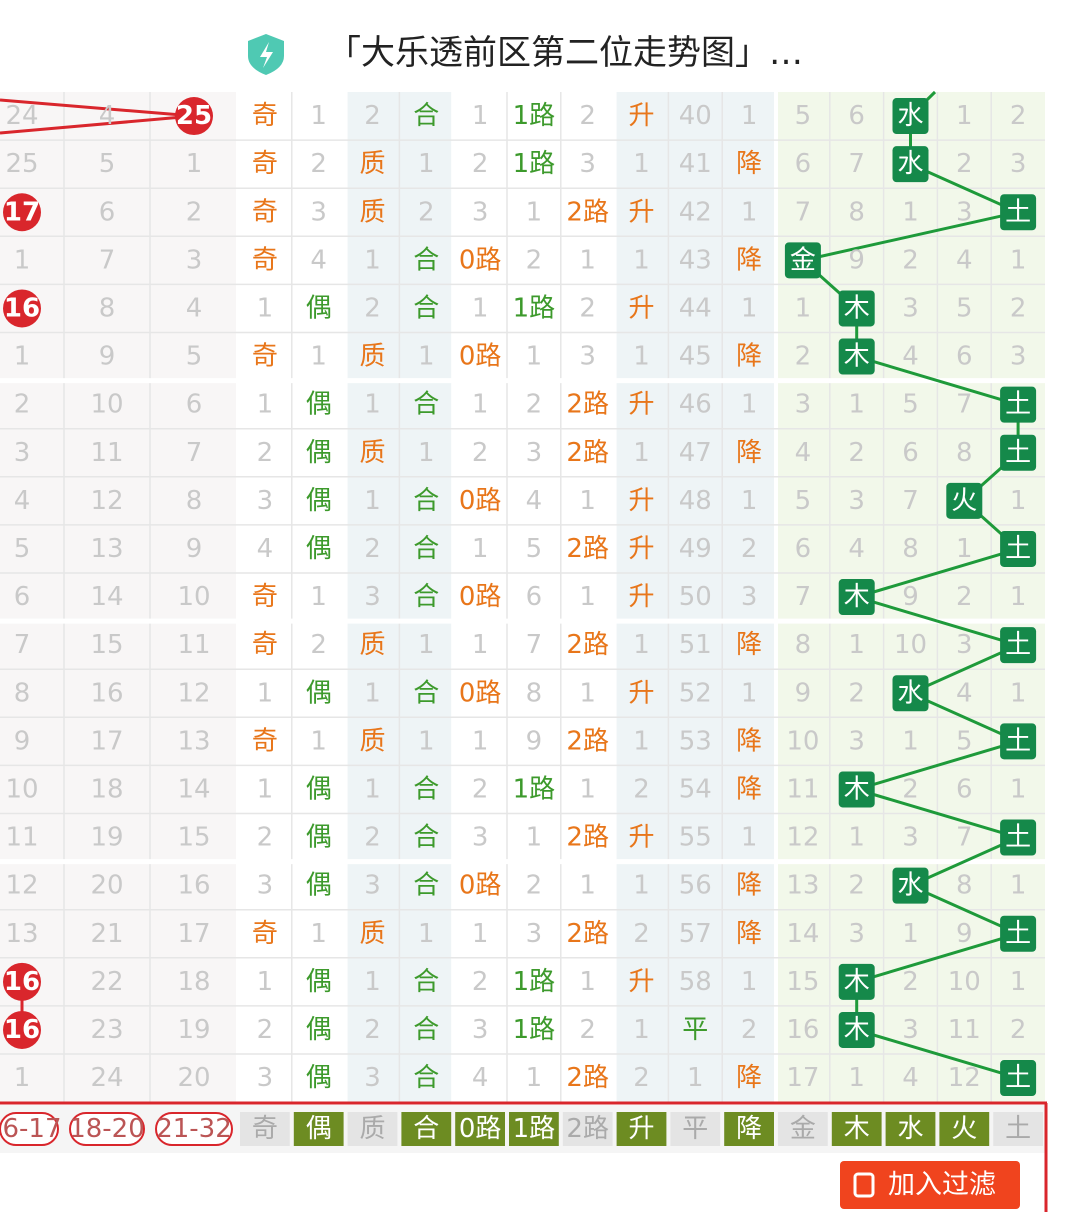  What do you see at coordinates (695, 501) in the screenshot?
I see `cell-text: 48` at bounding box center [695, 501].